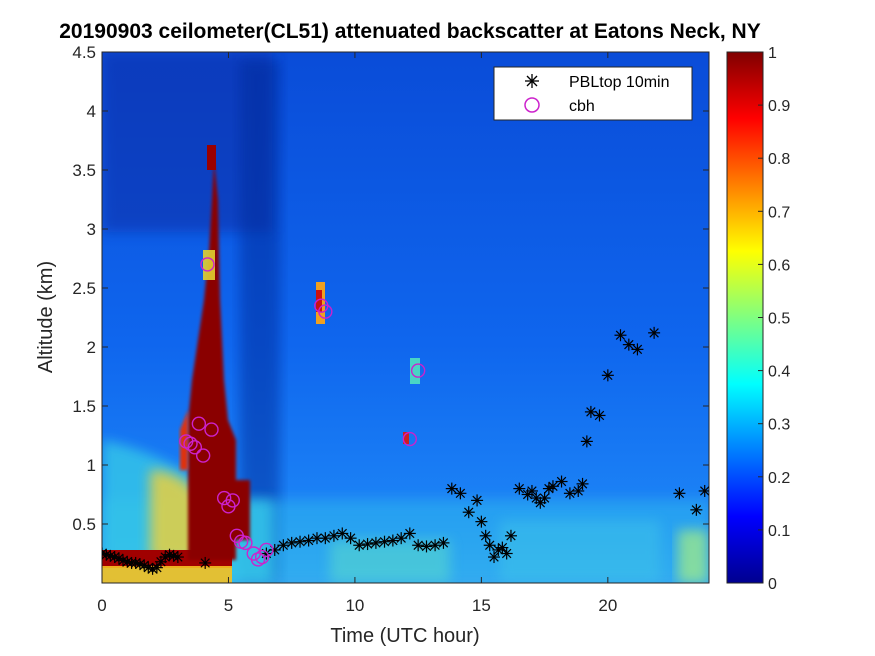 The image size is (875, 656). Describe the element at coordinates (607, 605) in the screenshot. I see `x-tick-label: 20` at that location.